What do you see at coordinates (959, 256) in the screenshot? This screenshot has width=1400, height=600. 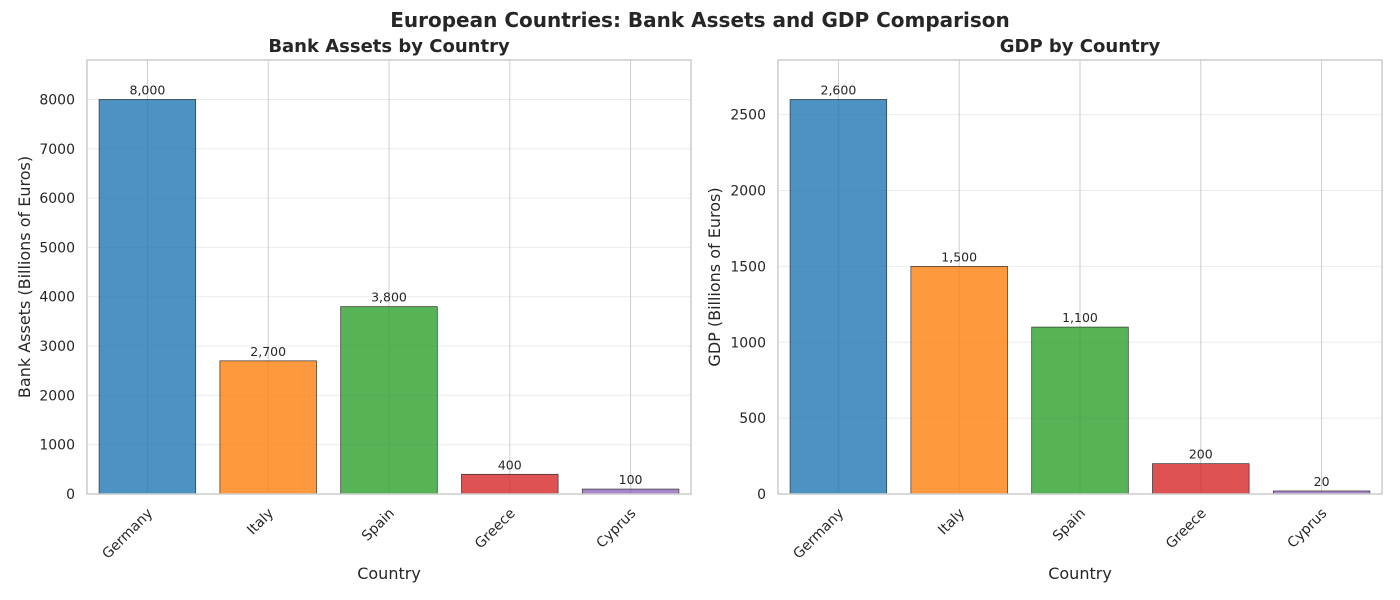 I see `bar-value-label: 1,500` at bounding box center [959, 256].